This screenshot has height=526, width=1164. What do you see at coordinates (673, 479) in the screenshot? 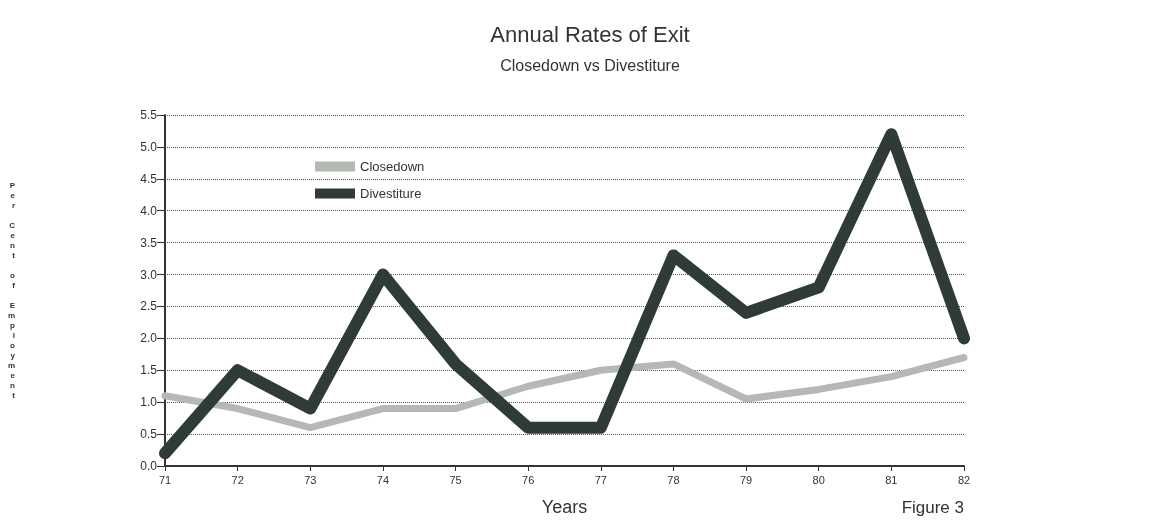
I see `x-tick-label: 78` at bounding box center [673, 479].